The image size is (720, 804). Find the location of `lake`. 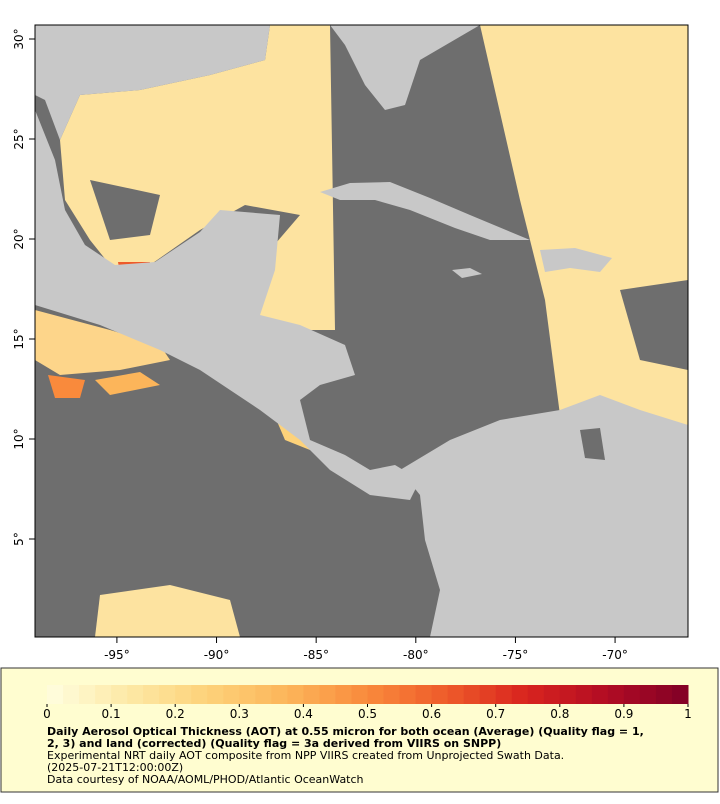

lake is located at coordinates (592, 444).